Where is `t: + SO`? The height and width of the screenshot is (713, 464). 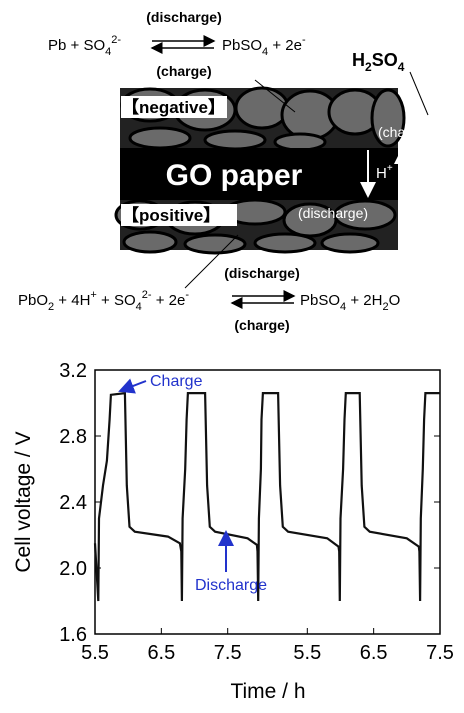 t: + SO is located at coordinates (116, 300).